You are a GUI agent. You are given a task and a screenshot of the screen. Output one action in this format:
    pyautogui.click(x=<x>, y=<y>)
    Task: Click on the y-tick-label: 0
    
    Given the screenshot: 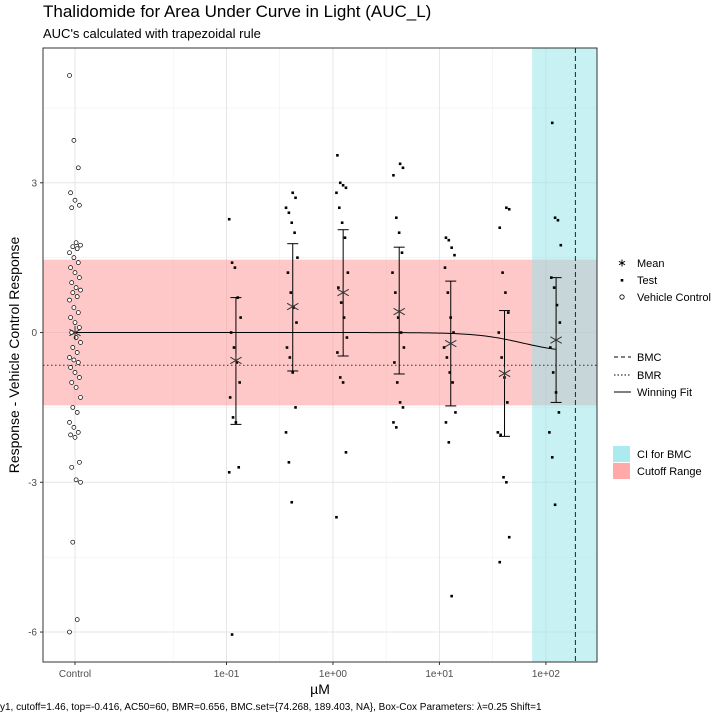 What is the action you would take?
    pyautogui.click(x=34, y=333)
    